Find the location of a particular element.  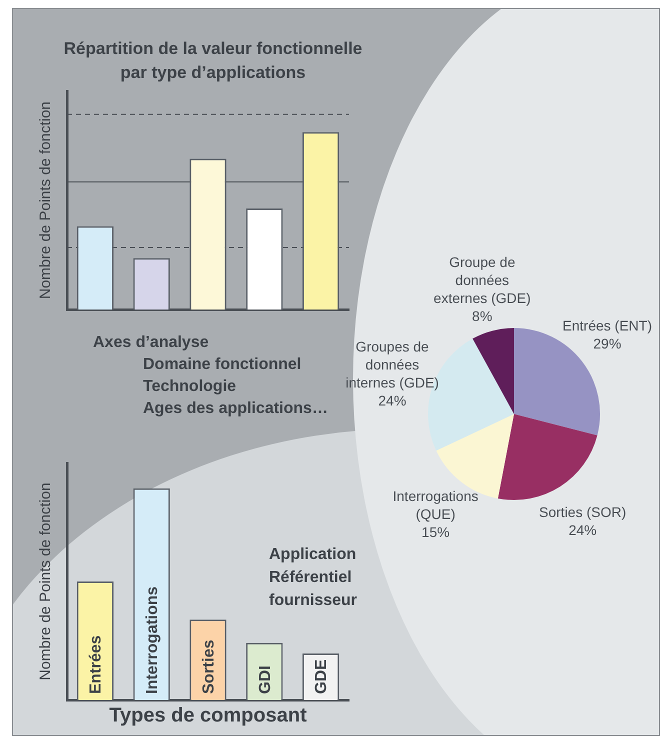

chart-title: Répartition de la valeur fonctionnelle par type d’applications is located at coordinates (213, 61).